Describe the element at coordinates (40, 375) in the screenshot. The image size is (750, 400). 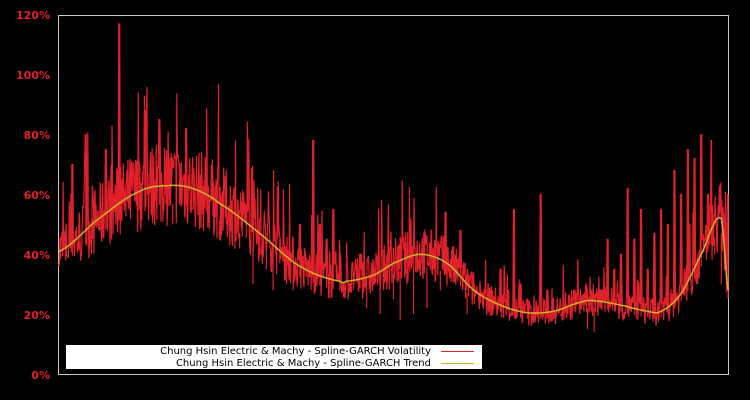
I see `y-tick-label: 0%` at that location.